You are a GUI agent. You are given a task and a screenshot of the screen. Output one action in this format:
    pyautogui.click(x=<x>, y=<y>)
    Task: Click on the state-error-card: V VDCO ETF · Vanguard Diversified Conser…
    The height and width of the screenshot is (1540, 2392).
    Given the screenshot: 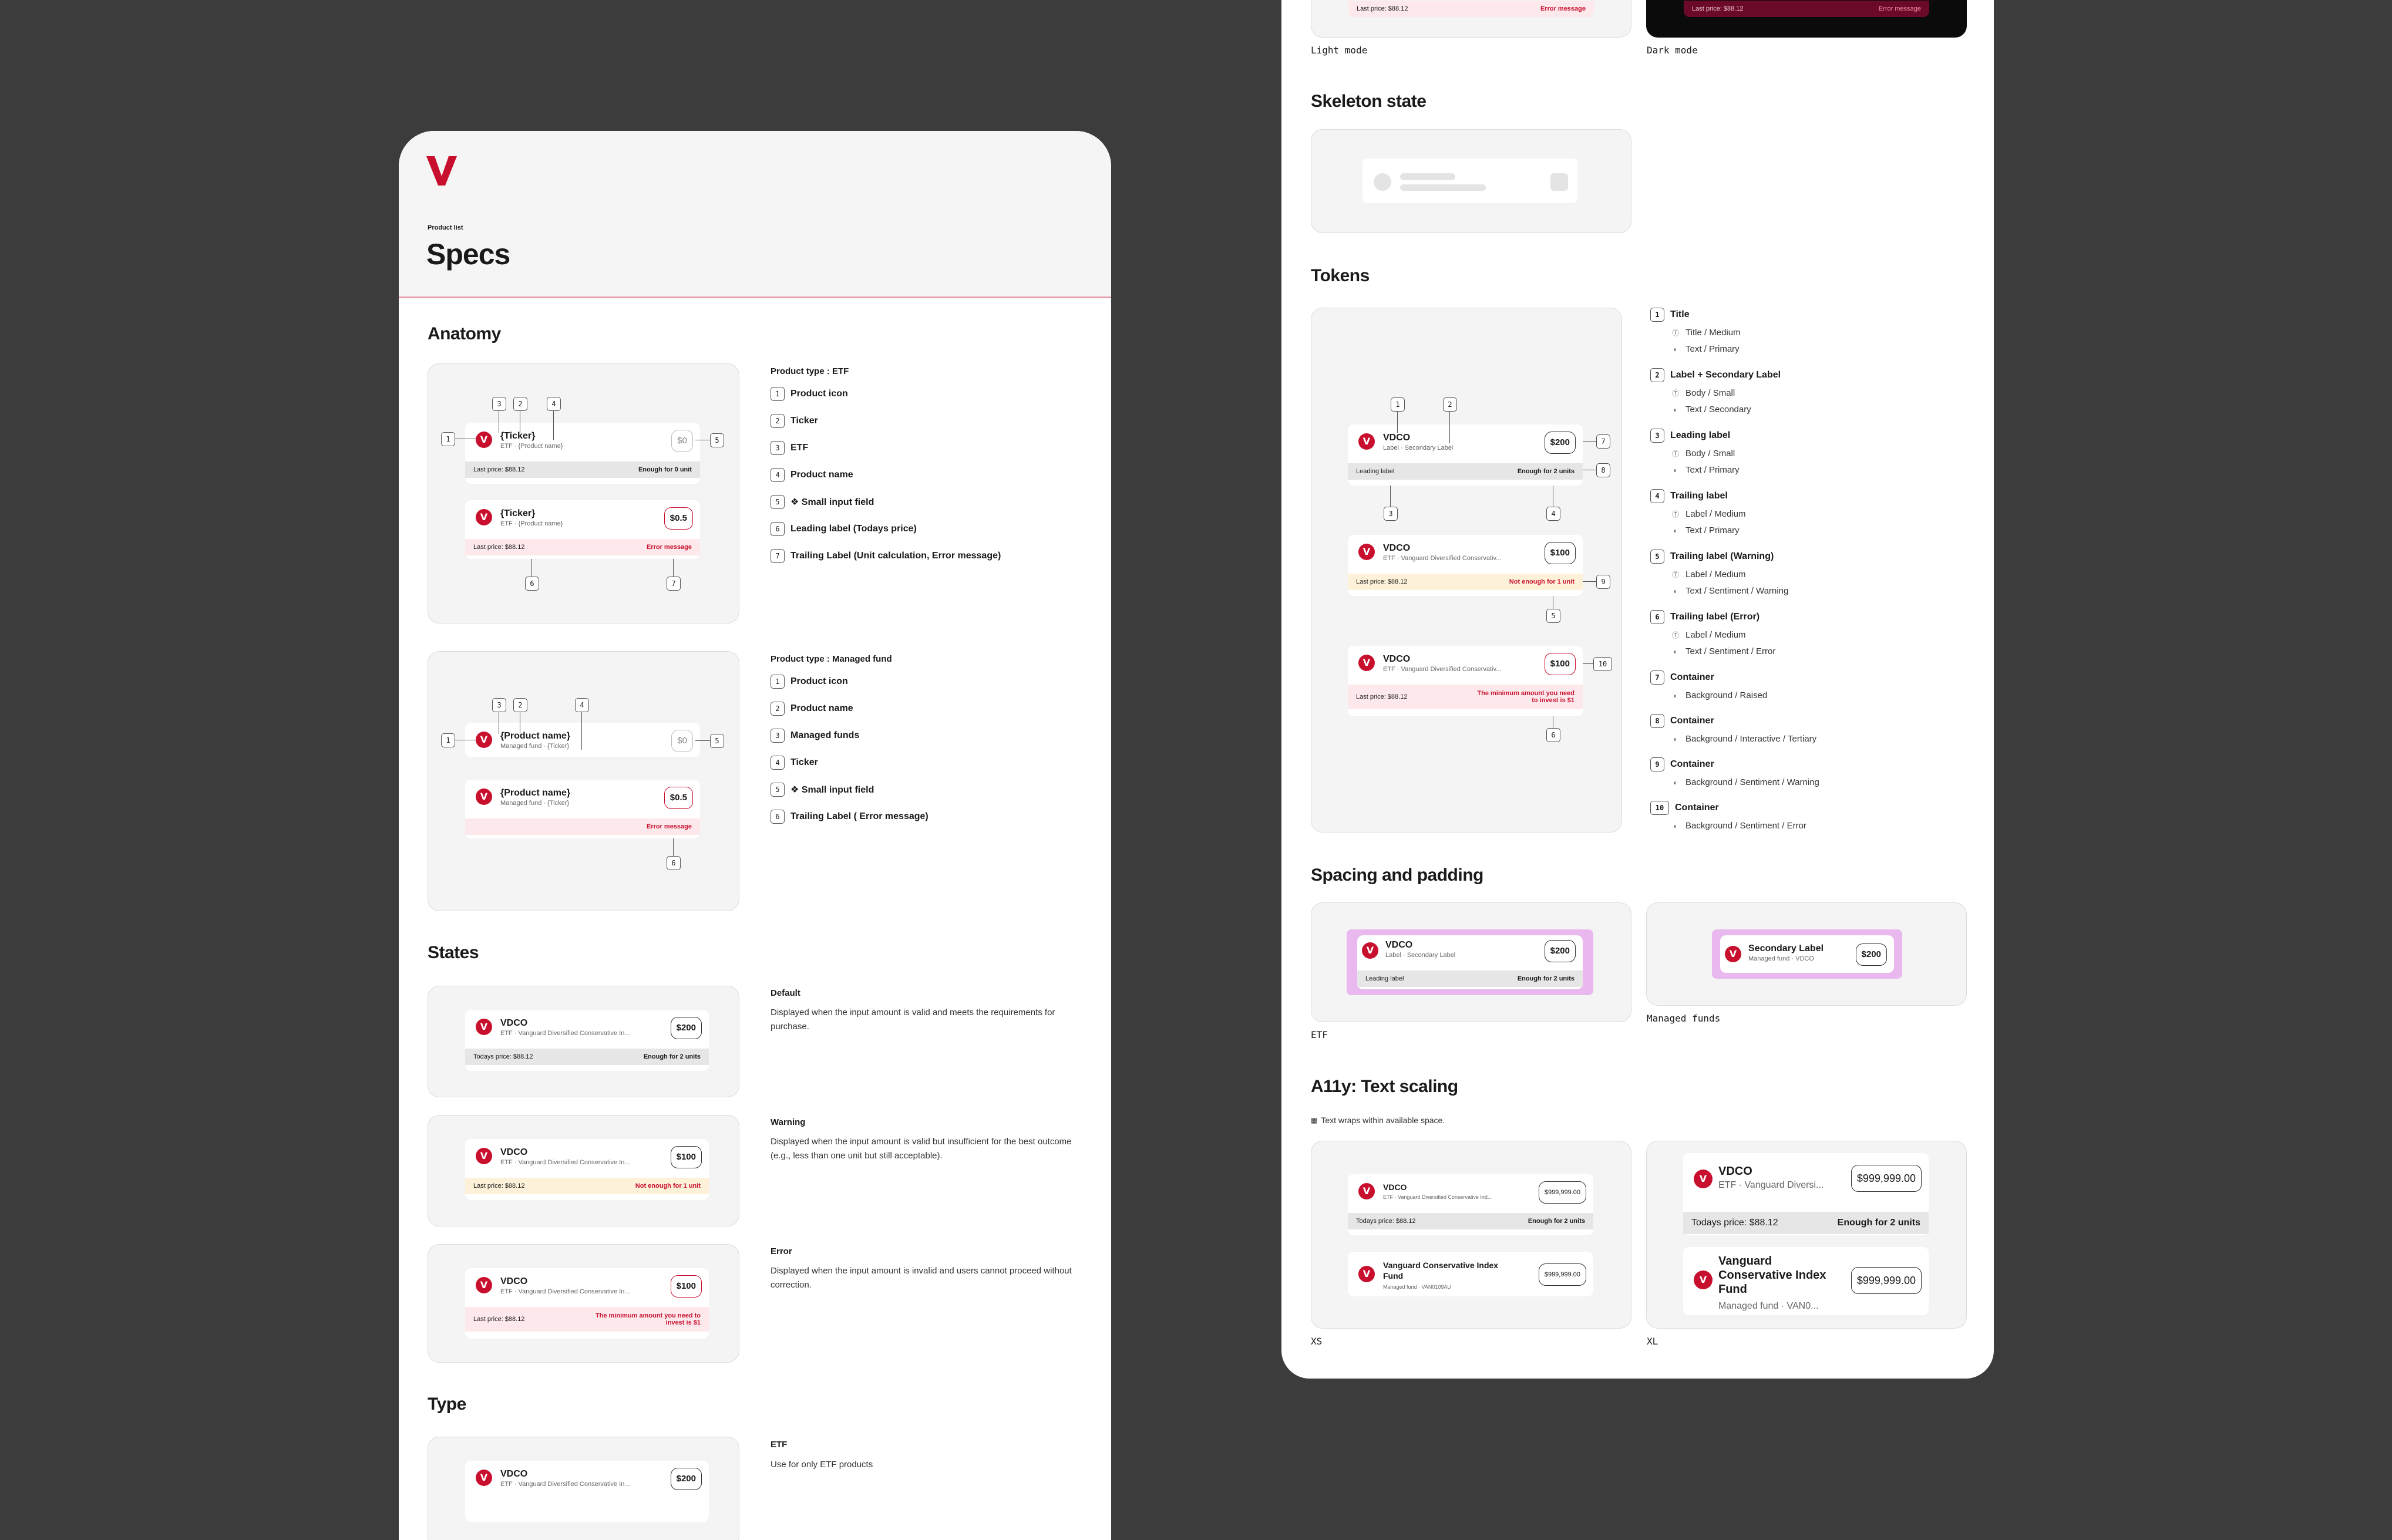 What is the action you would take?
    pyautogui.click(x=587, y=1304)
    